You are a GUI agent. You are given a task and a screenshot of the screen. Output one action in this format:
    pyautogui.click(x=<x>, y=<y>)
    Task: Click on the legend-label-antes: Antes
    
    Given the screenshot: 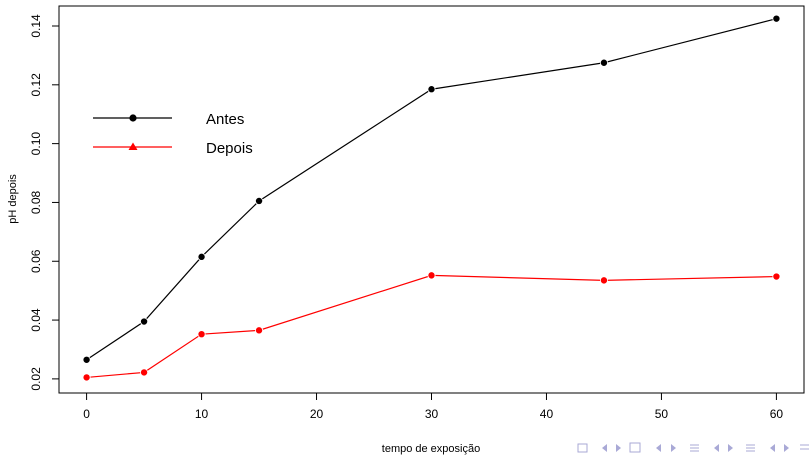 What is the action you would take?
    pyautogui.click(x=225, y=119)
    